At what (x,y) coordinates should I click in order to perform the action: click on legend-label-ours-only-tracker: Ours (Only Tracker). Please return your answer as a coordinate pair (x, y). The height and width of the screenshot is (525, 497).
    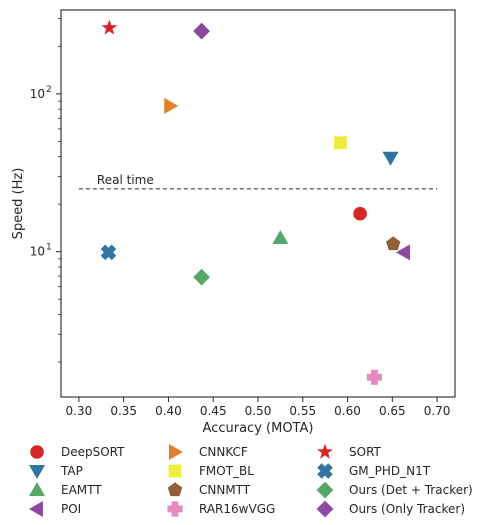
    Looking at the image, I should click on (407, 509).